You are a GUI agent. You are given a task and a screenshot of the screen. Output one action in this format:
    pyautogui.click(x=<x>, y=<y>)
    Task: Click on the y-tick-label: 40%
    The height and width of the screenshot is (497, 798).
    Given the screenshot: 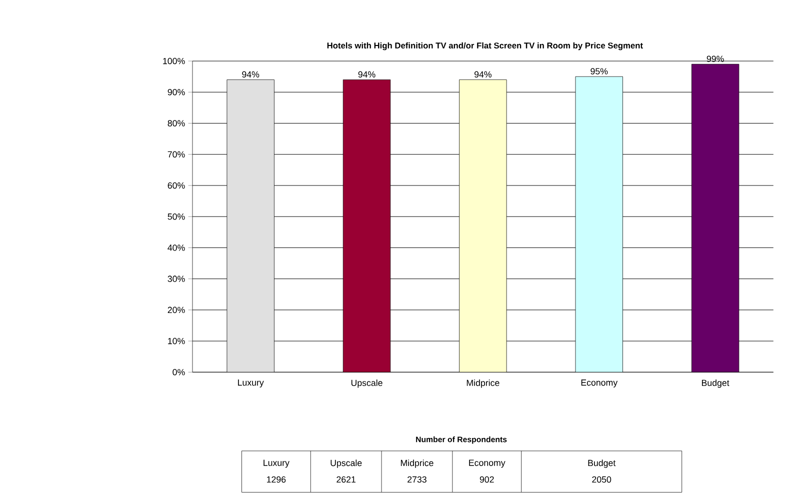 What is the action you would take?
    pyautogui.click(x=176, y=247)
    